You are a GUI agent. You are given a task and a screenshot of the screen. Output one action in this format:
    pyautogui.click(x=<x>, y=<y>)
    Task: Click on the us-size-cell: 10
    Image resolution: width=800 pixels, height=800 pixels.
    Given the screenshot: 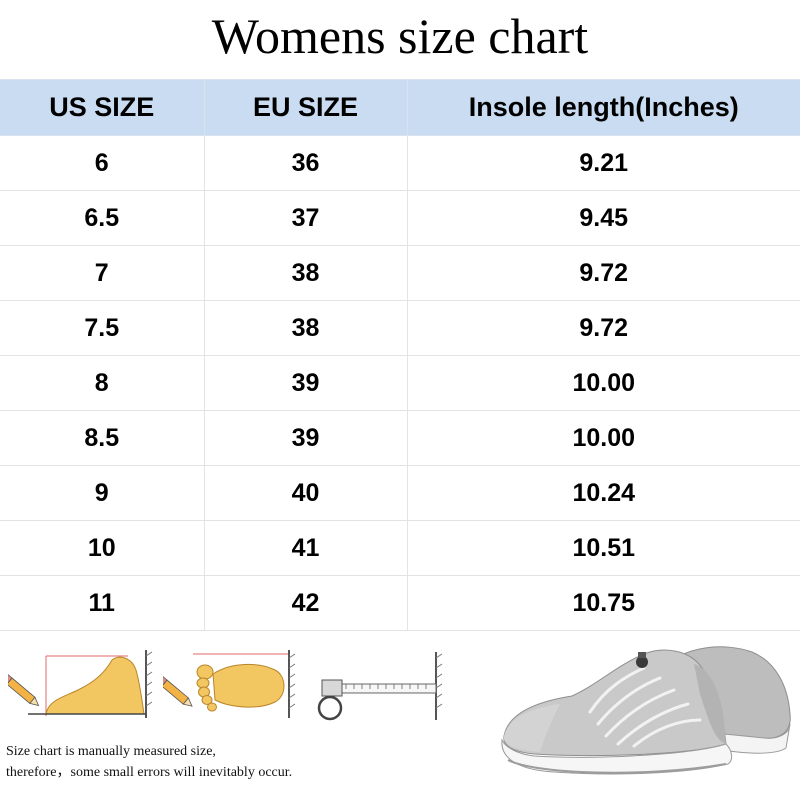 What is the action you would take?
    pyautogui.click(x=102, y=548)
    